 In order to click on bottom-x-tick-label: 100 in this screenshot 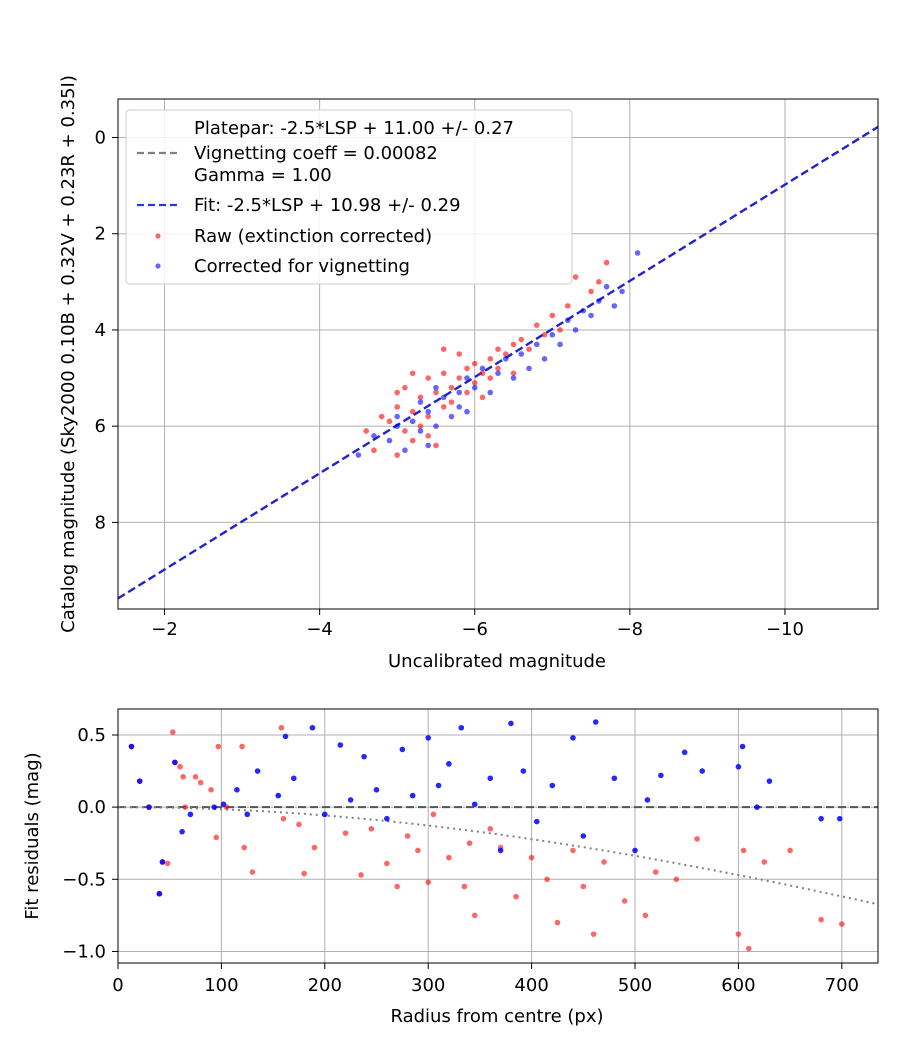, I will do `click(221, 985)`.